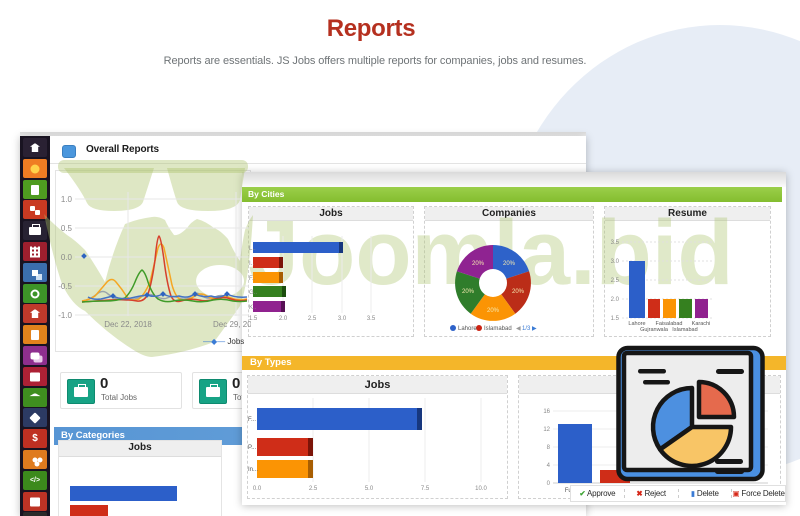 The height and width of the screenshot is (516, 800). Describe the element at coordinates (425, 489) in the screenshot. I see `svg-text: 7.5` at that location.